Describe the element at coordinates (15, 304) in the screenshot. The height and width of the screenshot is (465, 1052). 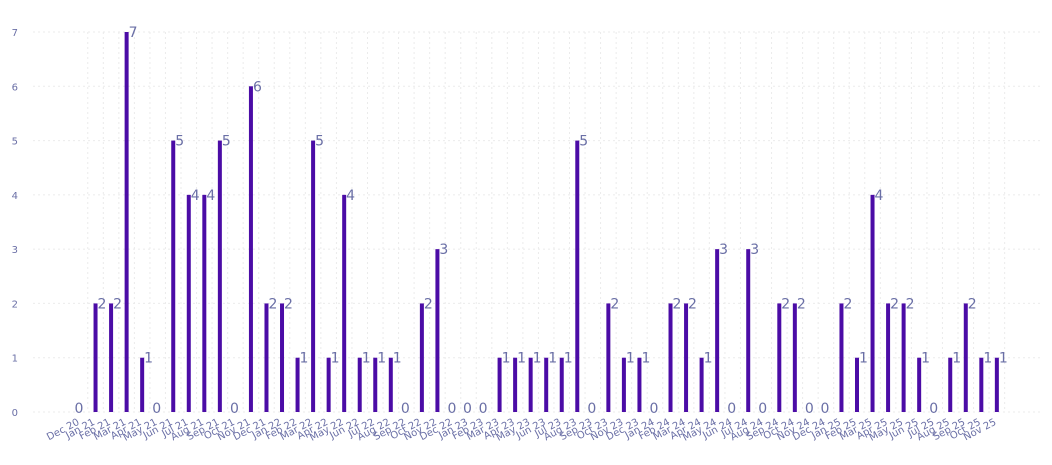
I see `y-tick-label: 2` at that location.